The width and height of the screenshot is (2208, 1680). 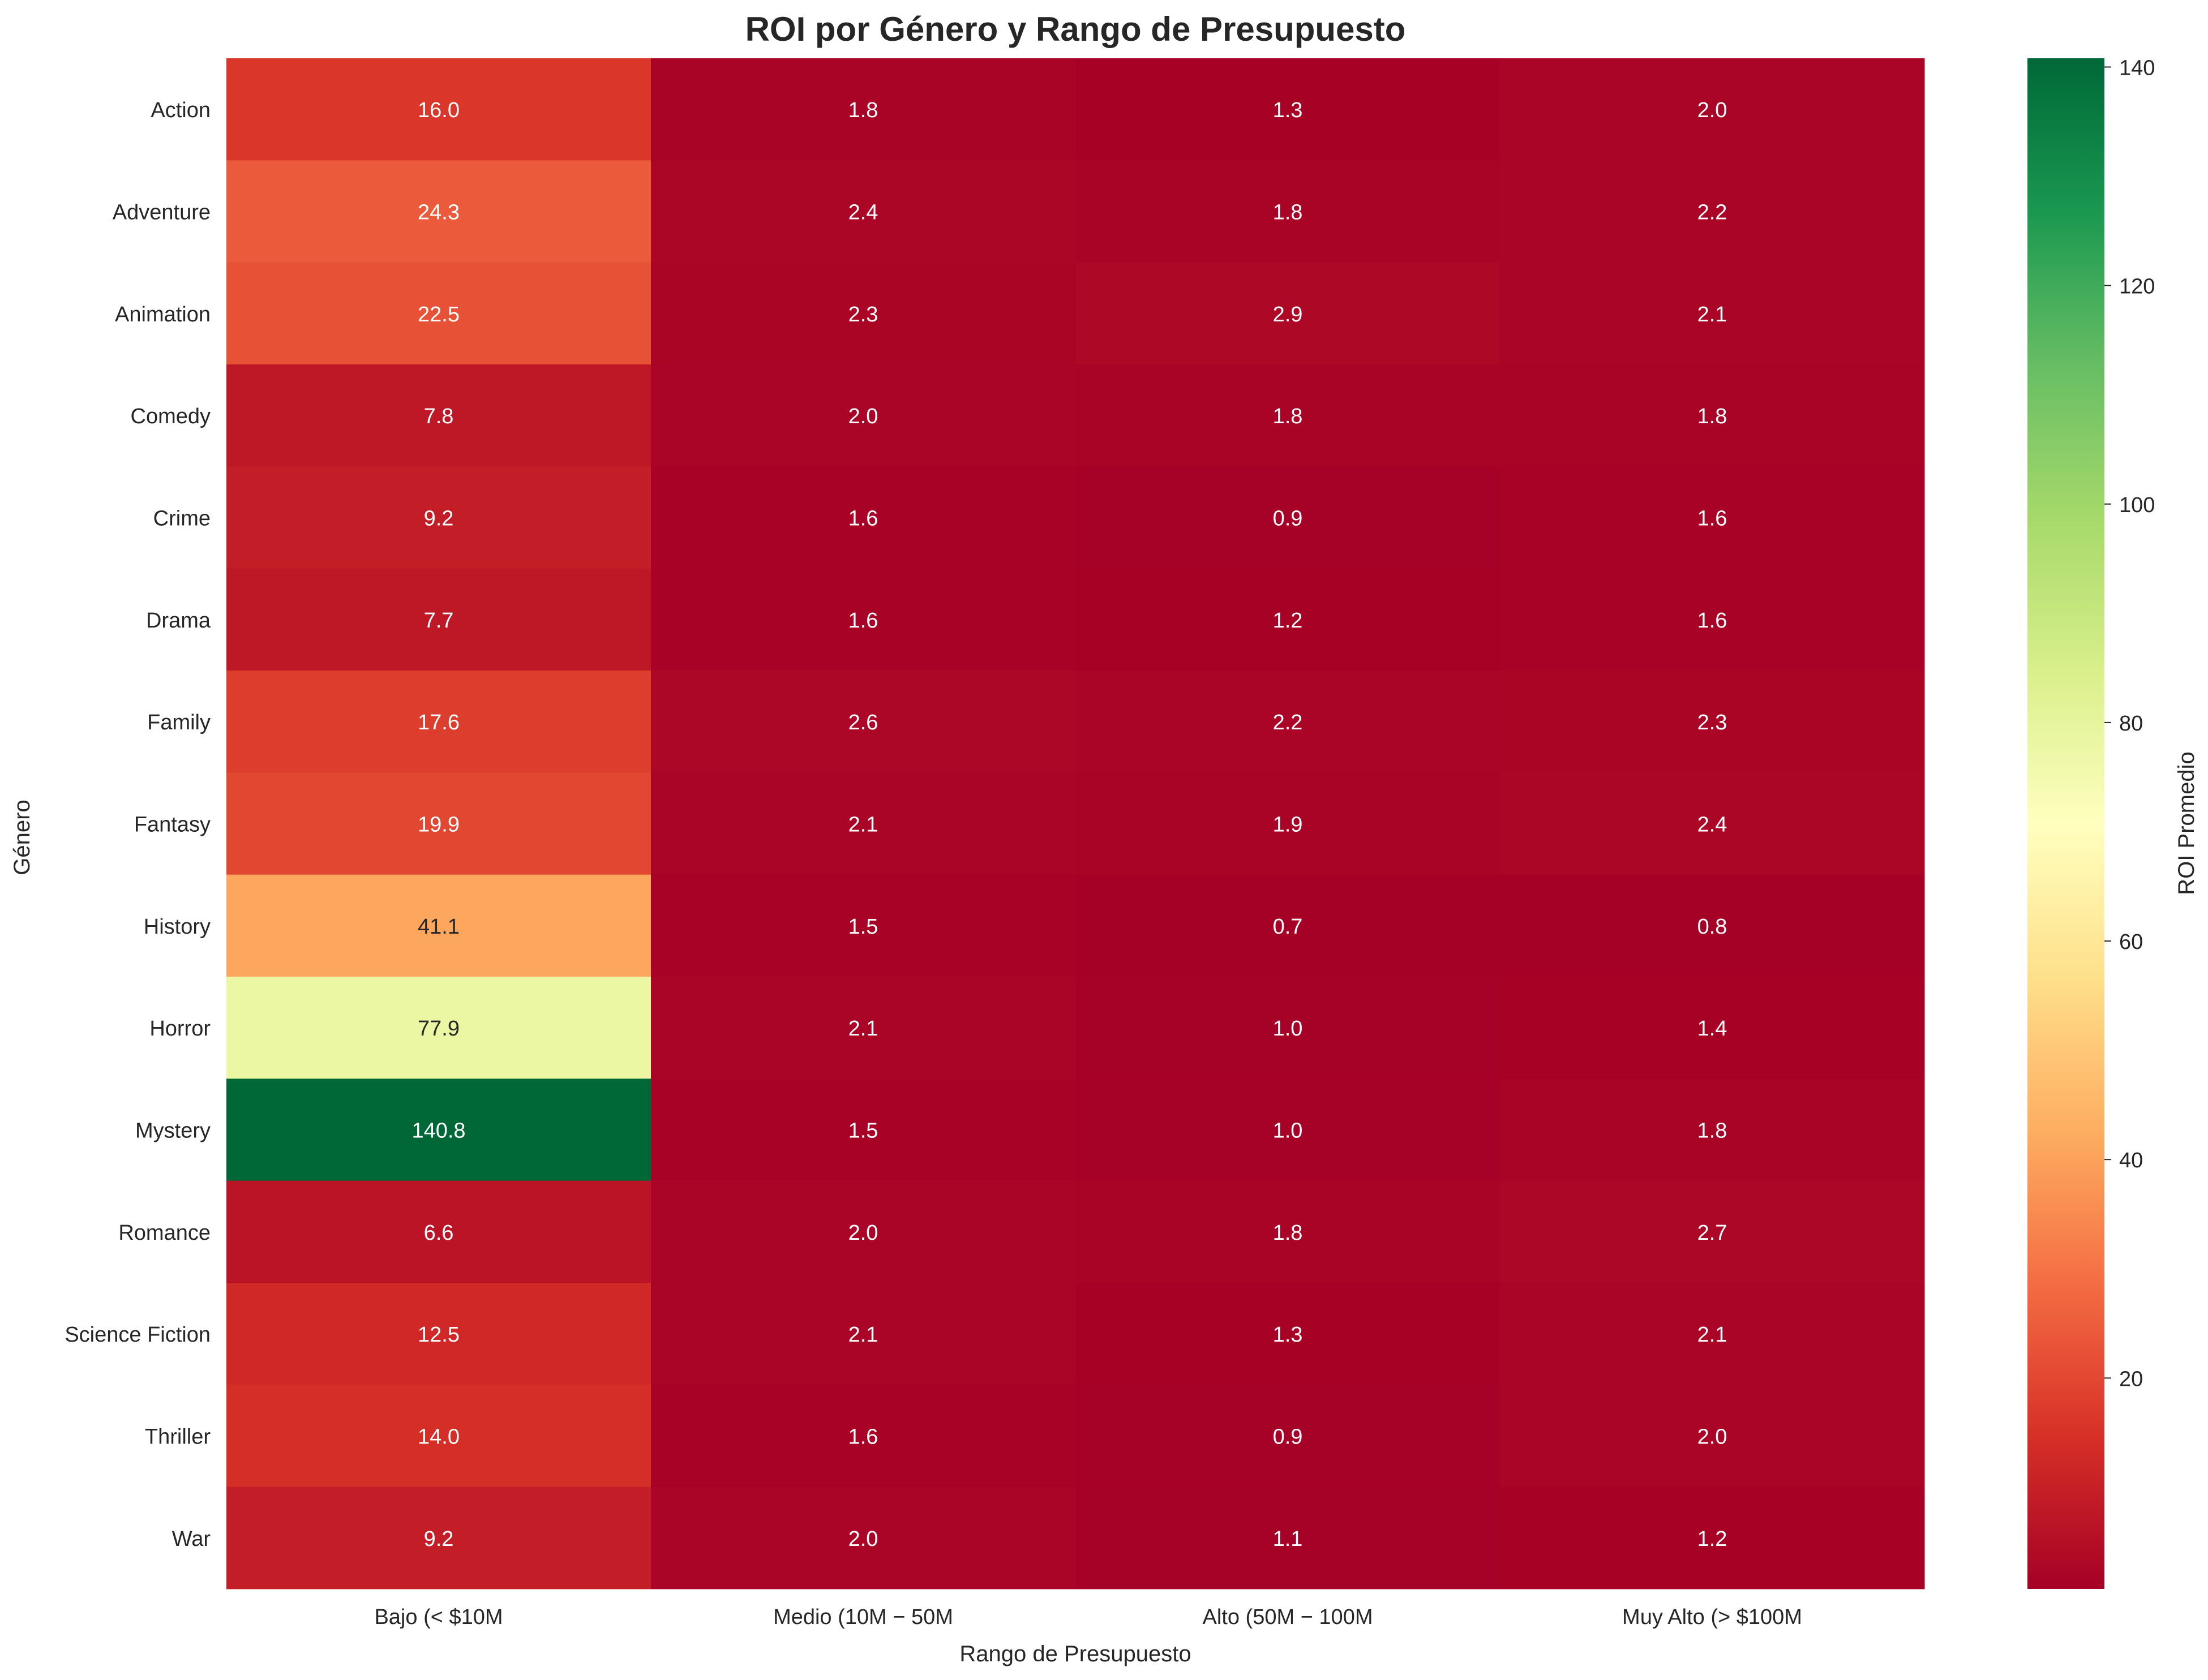 I want to click on cell-value-label: 1.4, so click(x=1712, y=1029).